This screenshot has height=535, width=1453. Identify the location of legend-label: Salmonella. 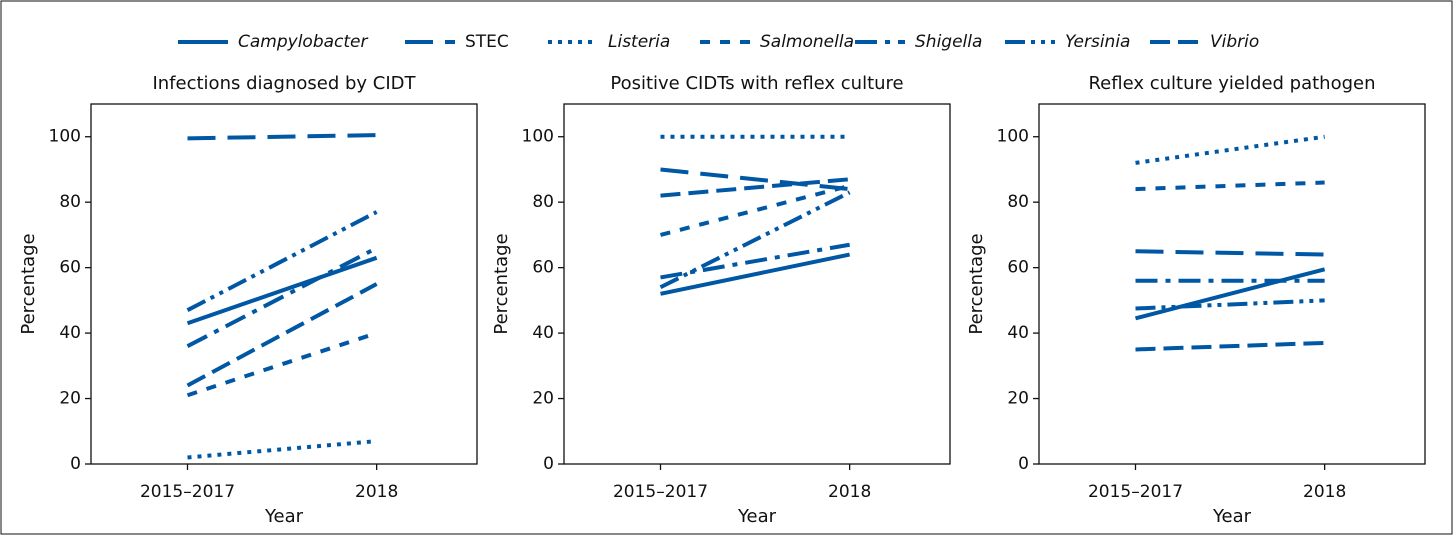
(807, 42).